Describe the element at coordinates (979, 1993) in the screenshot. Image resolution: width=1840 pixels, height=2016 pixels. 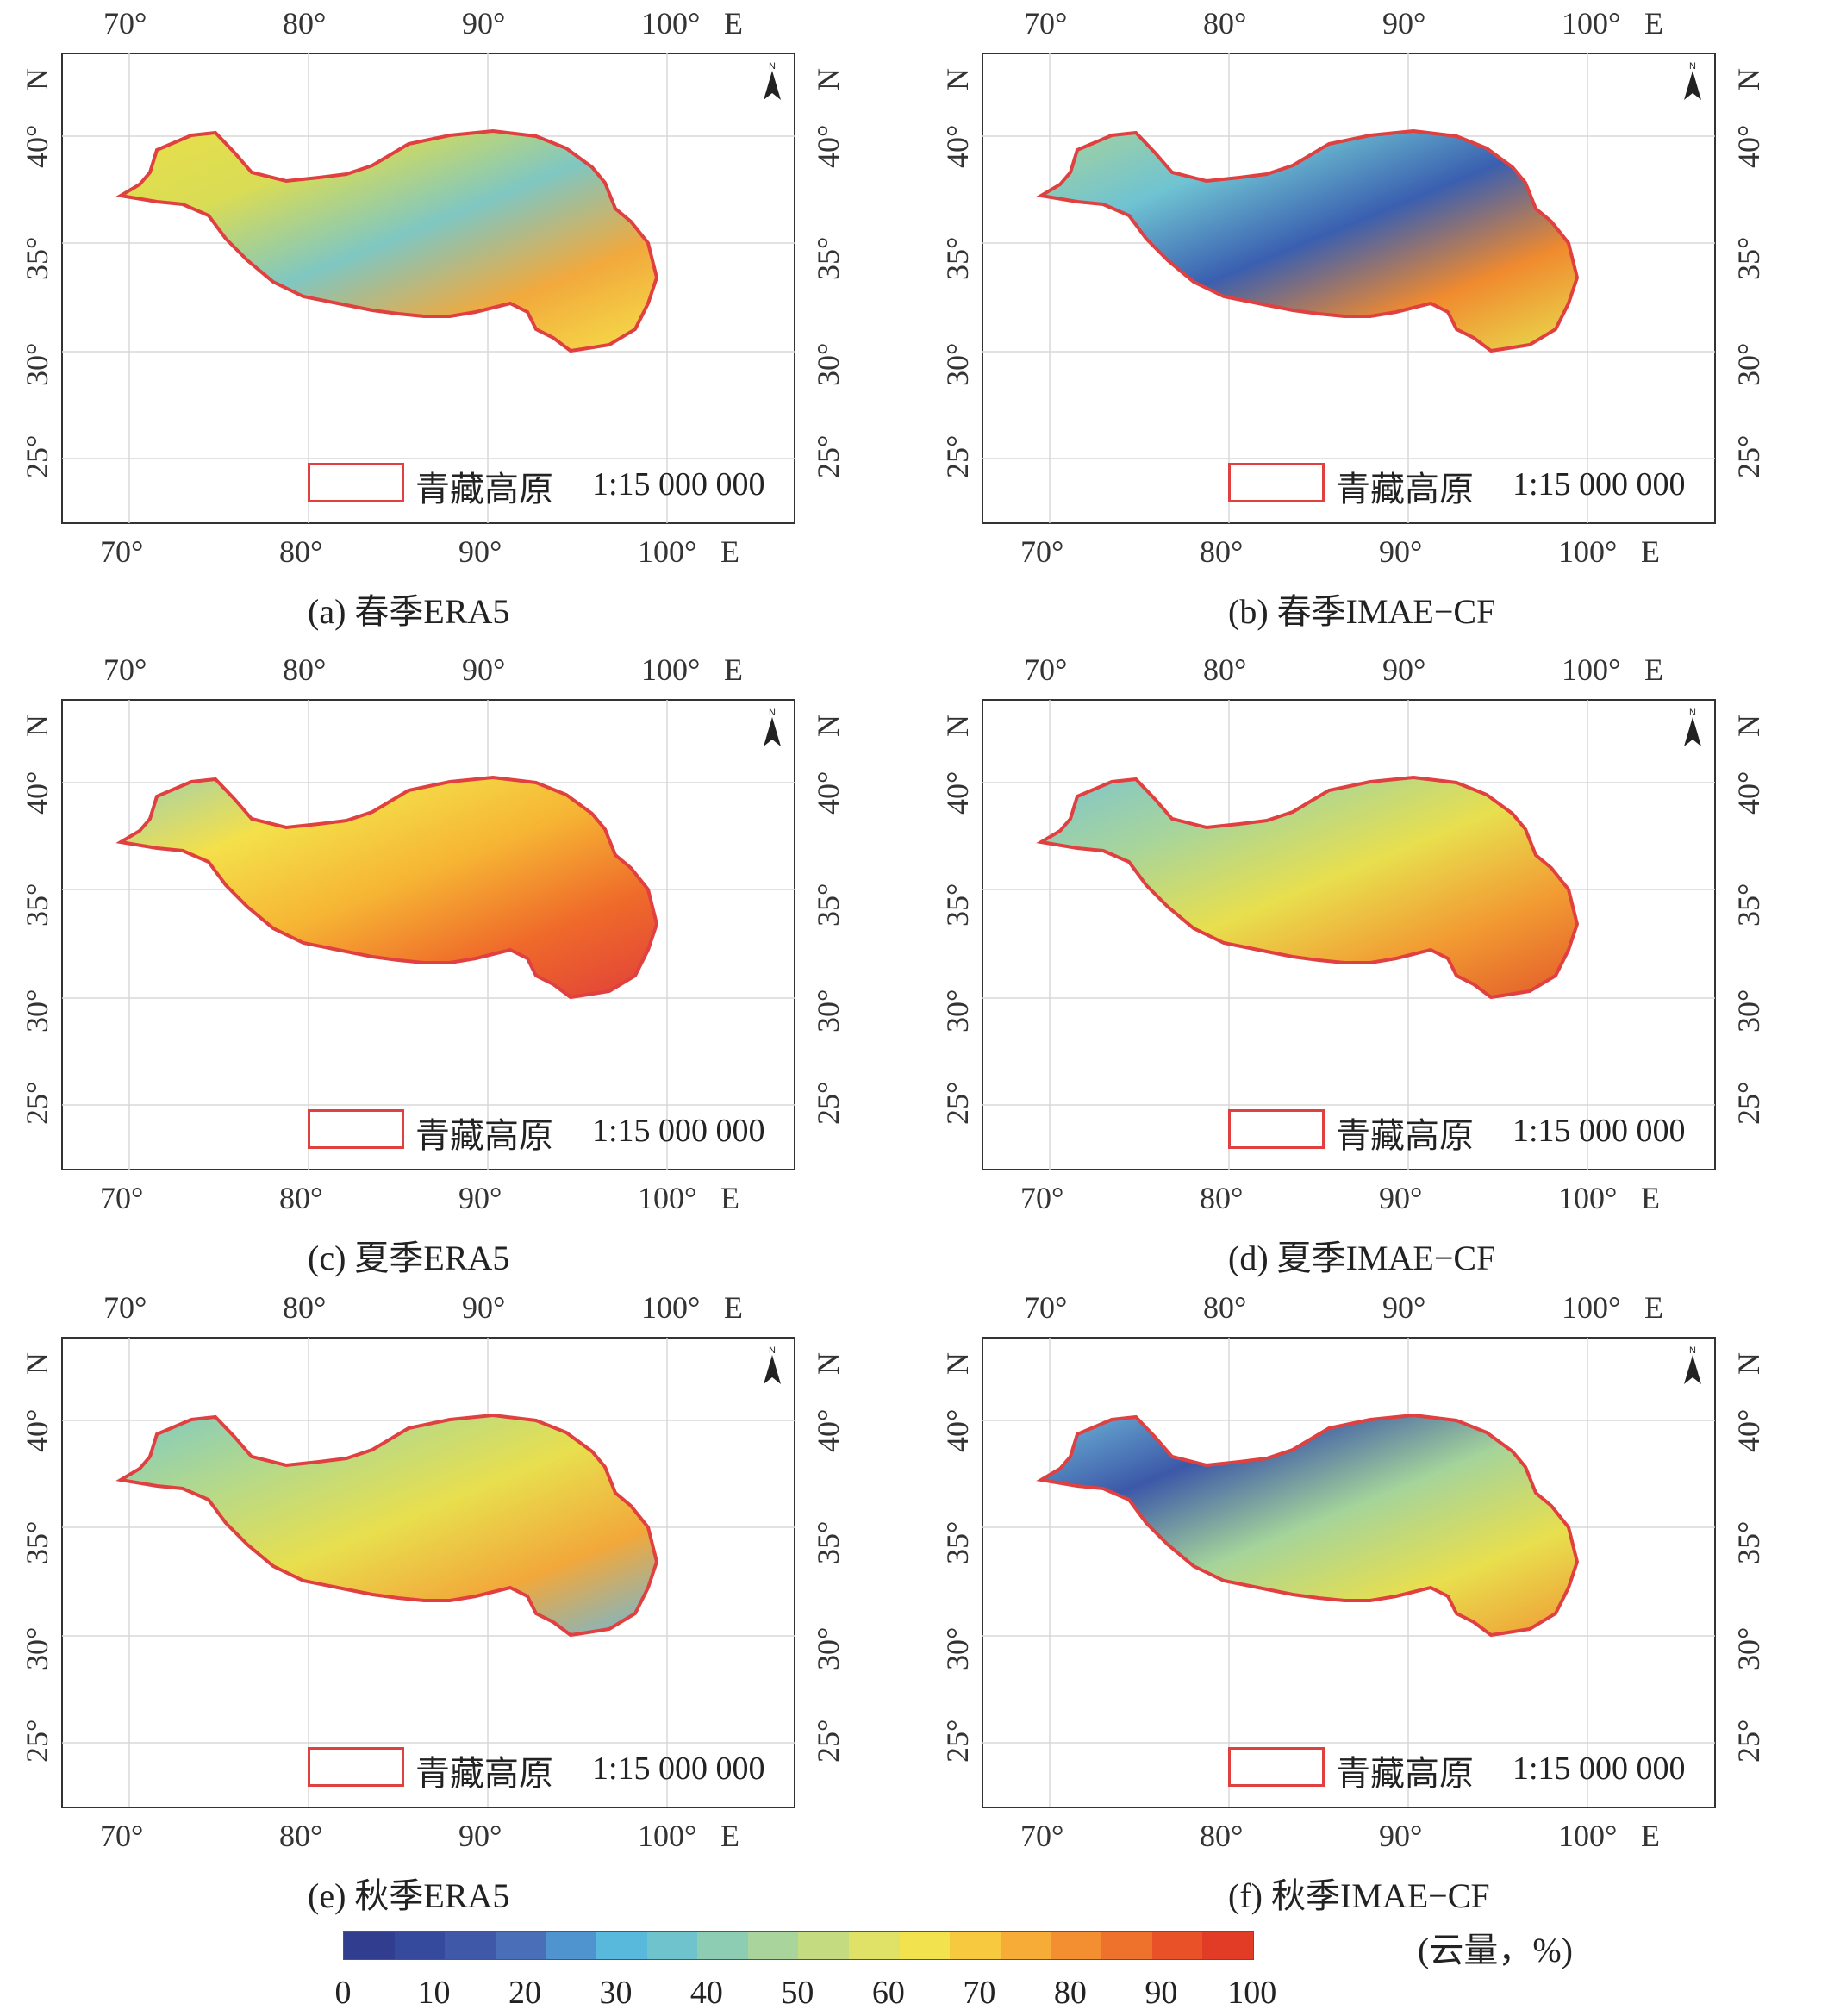
I see `colorbar-tick-label: 70` at that location.